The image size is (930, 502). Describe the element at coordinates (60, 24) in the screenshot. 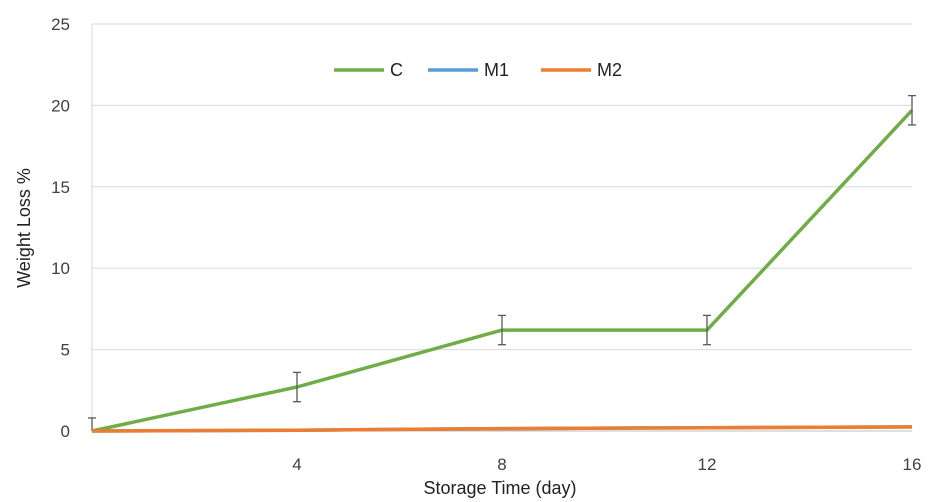

I see `y-tick-label: 25` at that location.